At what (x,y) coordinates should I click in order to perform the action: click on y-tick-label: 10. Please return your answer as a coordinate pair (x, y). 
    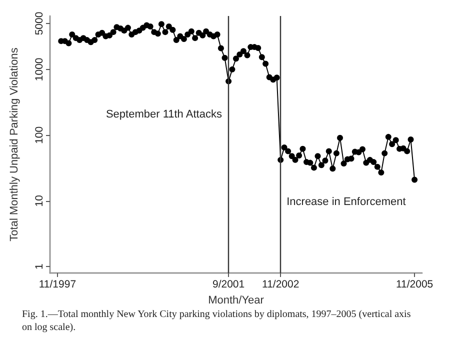
    Looking at the image, I should click on (40, 200).